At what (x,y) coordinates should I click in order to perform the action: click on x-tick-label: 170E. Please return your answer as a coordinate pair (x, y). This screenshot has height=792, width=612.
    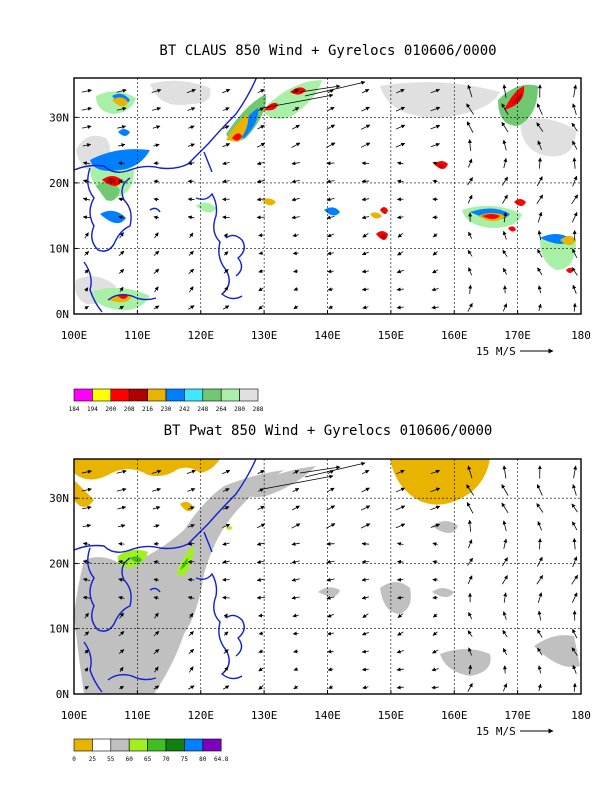
    Looking at the image, I should click on (517, 715).